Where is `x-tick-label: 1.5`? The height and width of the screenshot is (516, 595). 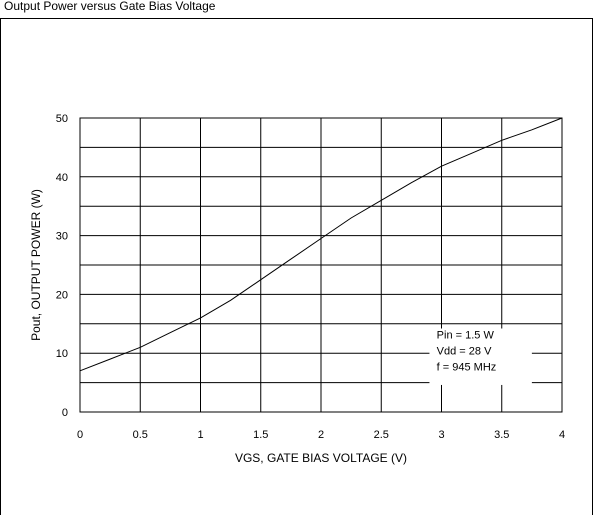
x-tick-label: 1.5 is located at coordinates (260, 435).